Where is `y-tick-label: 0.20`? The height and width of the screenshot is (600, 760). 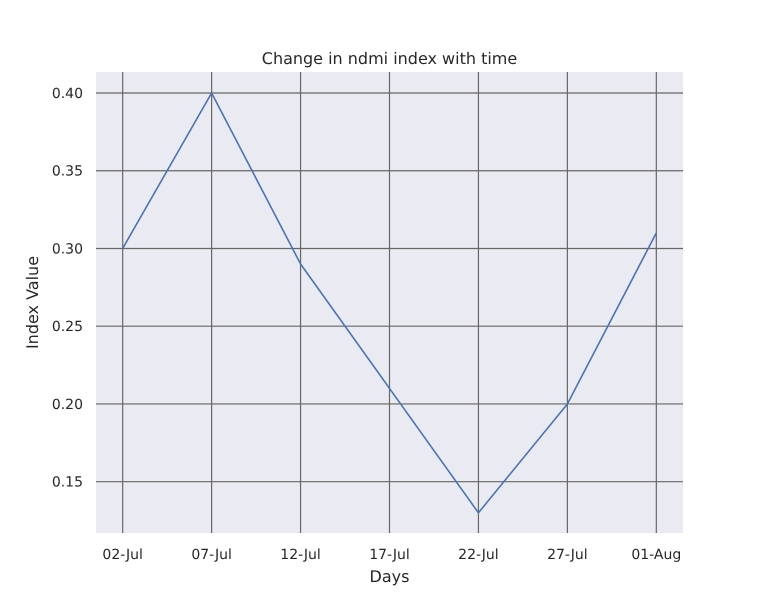
y-tick-label: 0.20 is located at coordinates (67, 404).